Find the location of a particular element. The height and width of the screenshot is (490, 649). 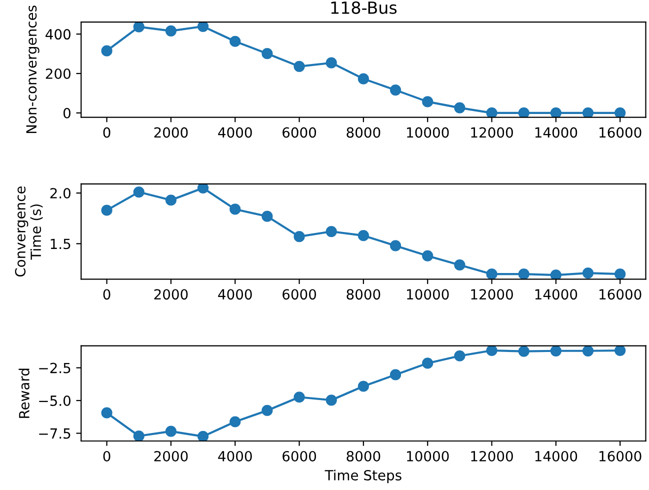

chart-title: 118-Bus is located at coordinates (364, 7).